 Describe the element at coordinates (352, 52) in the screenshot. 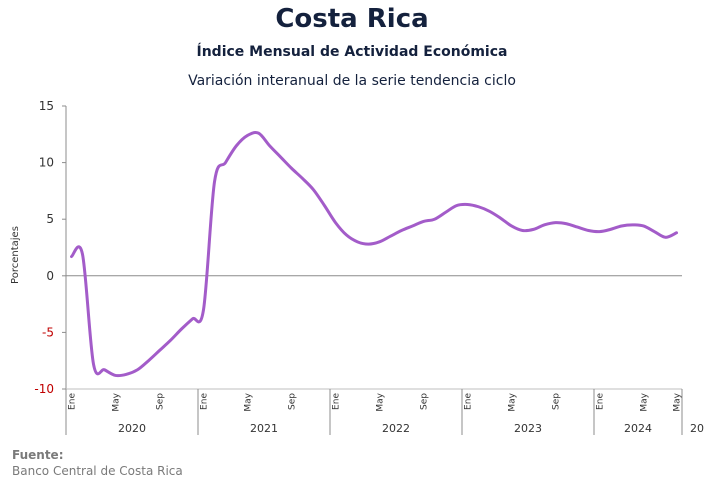

I see `chart-subtitle: Índice Mensual de Actividad Económica` at that location.